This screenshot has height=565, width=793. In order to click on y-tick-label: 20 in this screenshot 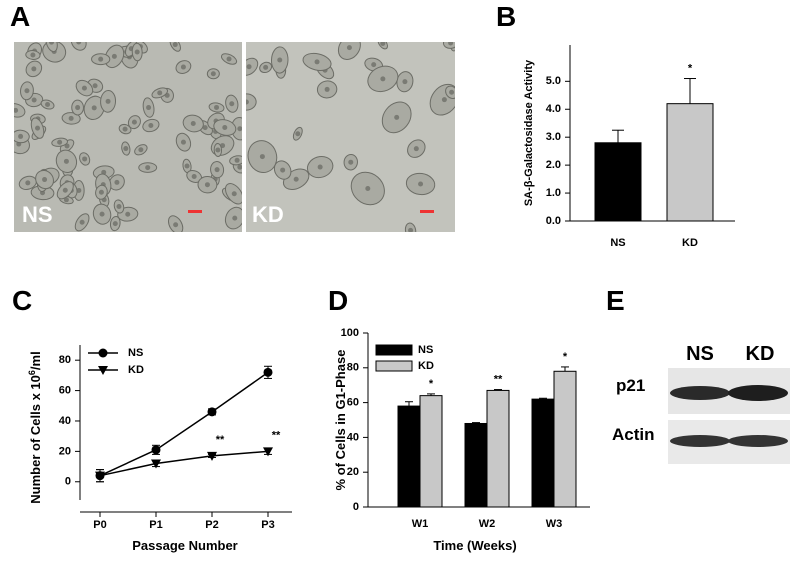, I will do `click(353, 472)`.